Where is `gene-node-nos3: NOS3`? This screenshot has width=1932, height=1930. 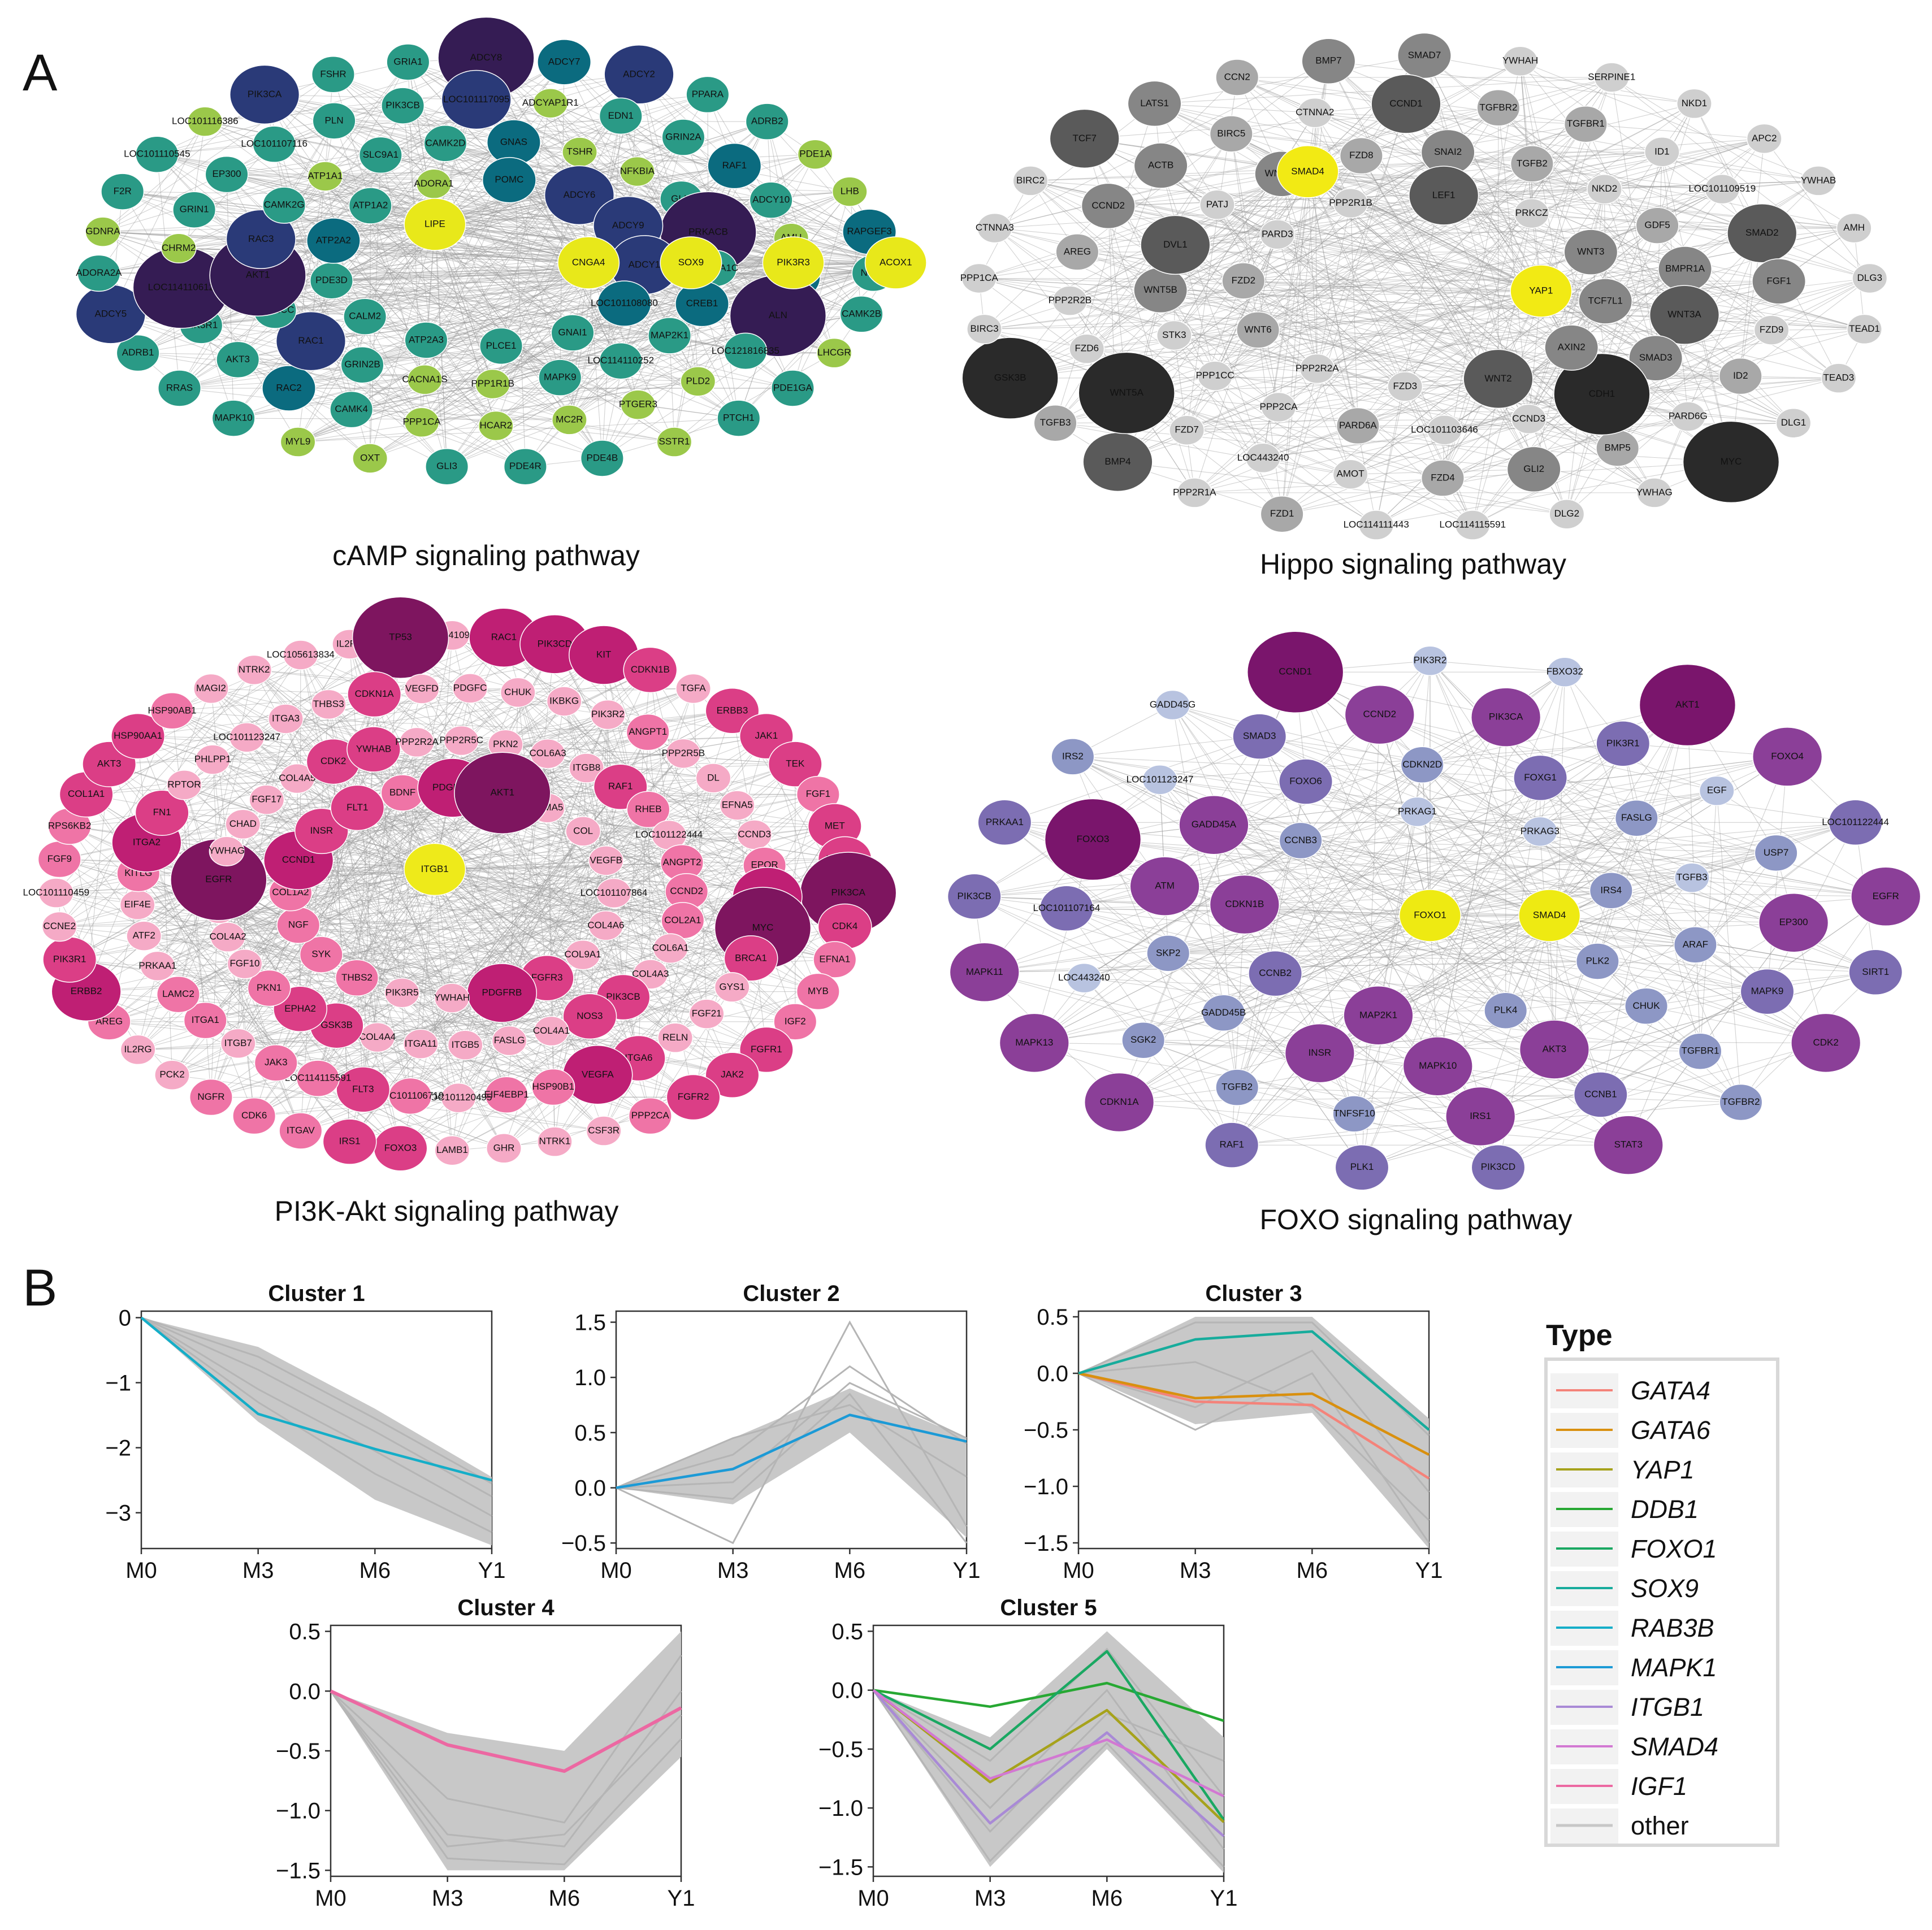 gene-node-nos3: NOS3 is located at coordinates (589, 1016).